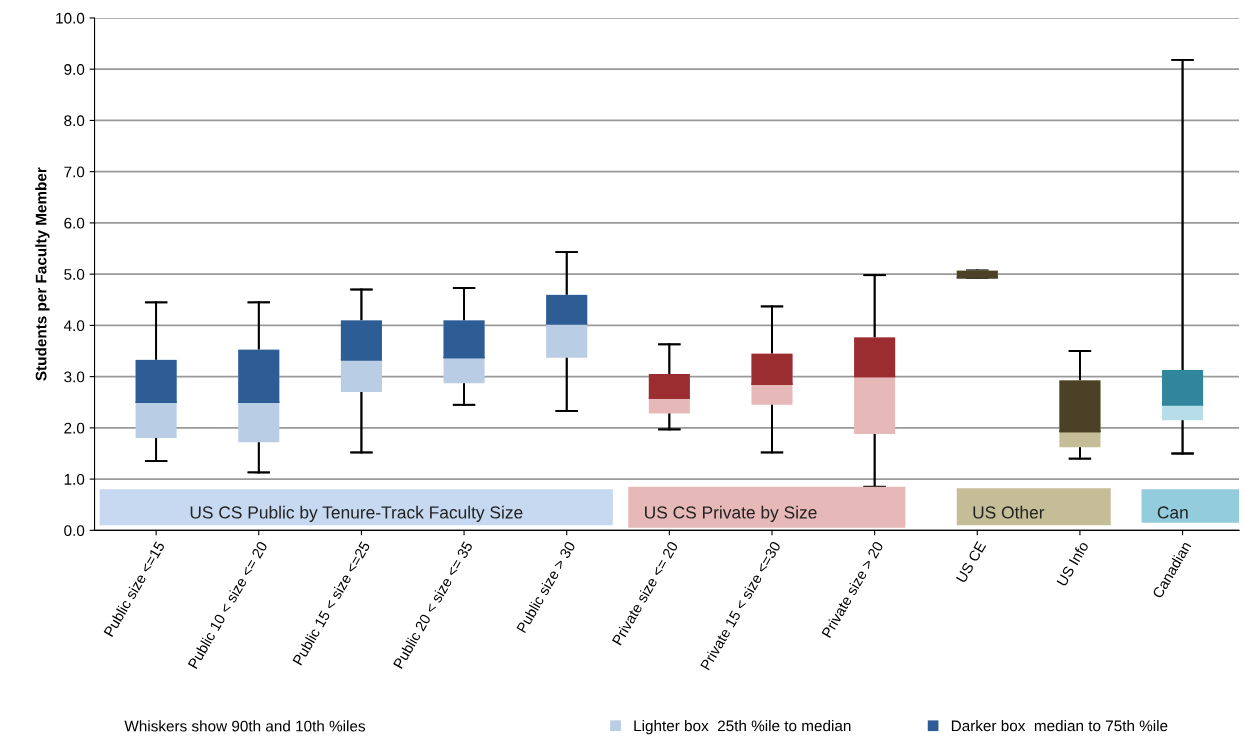  Describe the element at coordinates (245, 726) in the screenshot. I see `text: Whiskers show 90th and 10th %iles` at that location.